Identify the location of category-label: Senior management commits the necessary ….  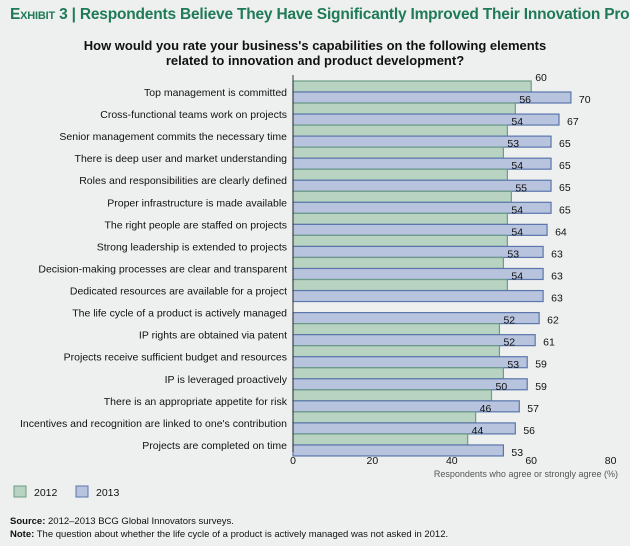
(173, 137).